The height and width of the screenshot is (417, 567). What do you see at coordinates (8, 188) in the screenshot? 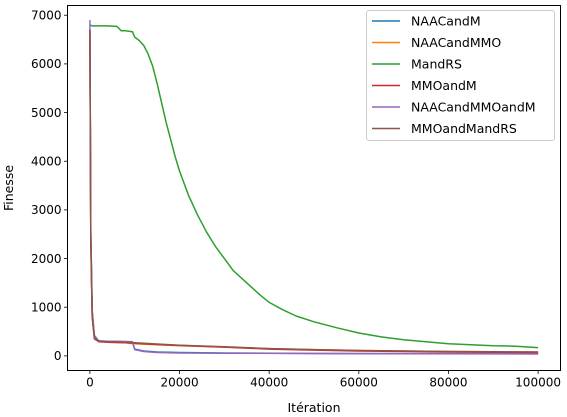
I see `y-axis-label: Finesse` at bounding box center [8, 188].